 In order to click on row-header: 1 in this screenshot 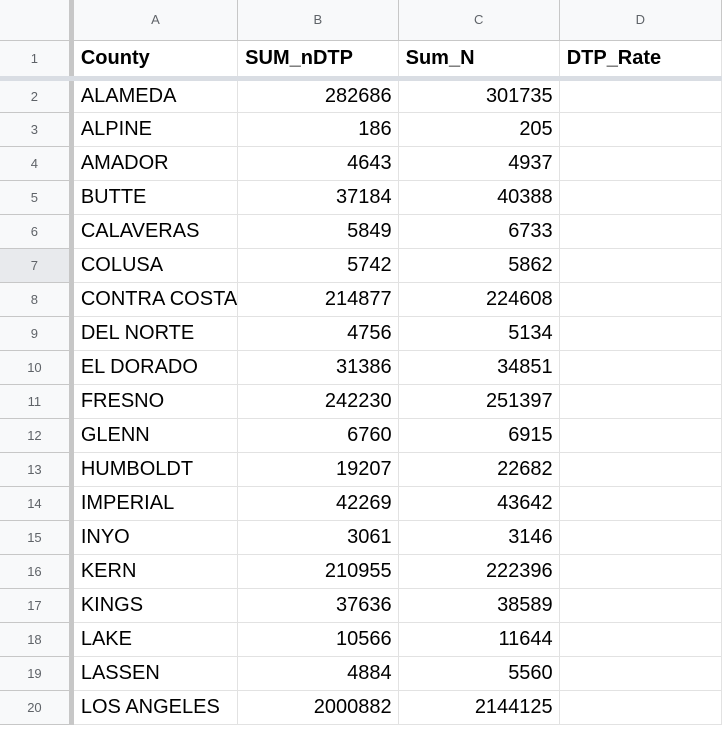, I will do `click(37, 60)`.